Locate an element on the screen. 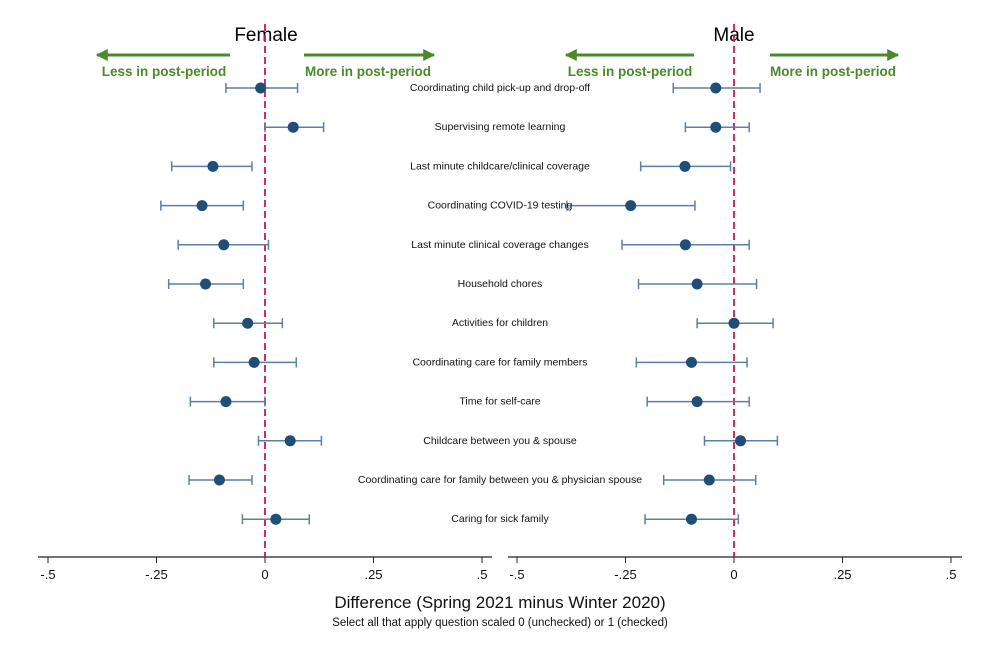  category-label: Last minute childcare/clinical coverage is located at coordinates (500, 166).